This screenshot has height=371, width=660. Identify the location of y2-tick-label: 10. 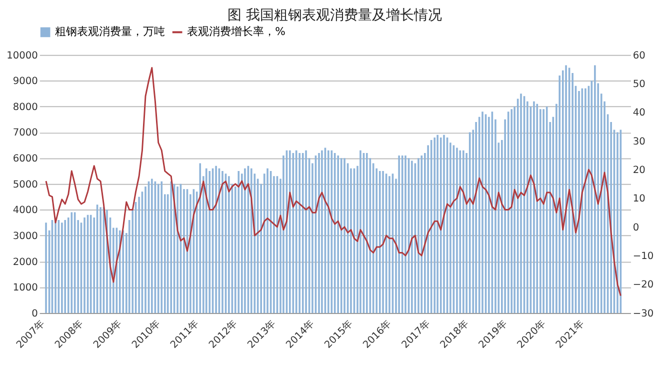
(639, 199).